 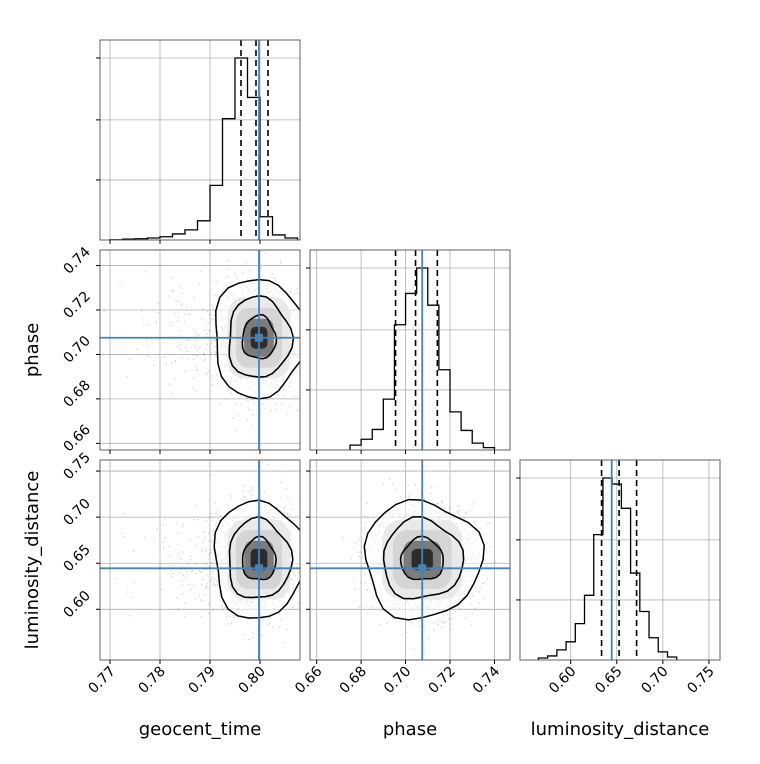 I want to click on hist-panel-phase, so click(x=410, y=350).